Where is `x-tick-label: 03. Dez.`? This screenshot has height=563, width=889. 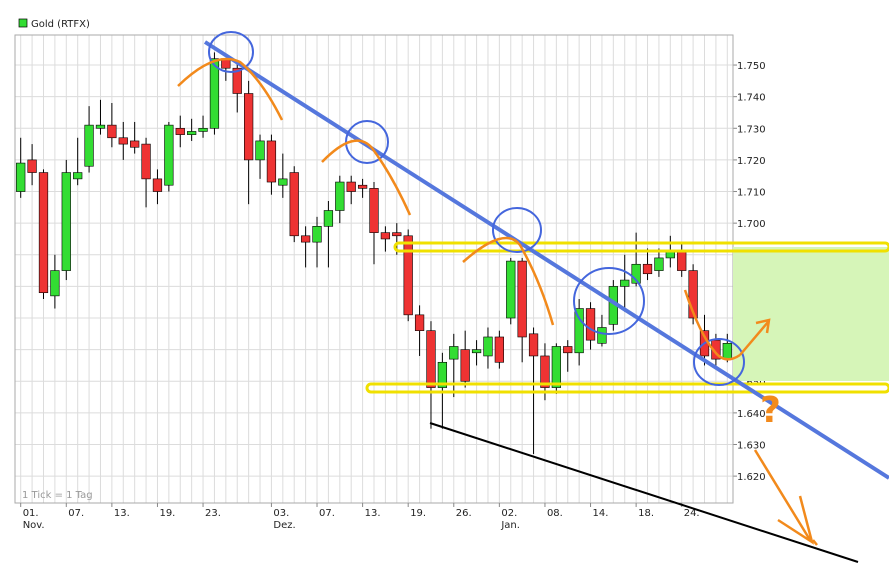 x-tick-label: 03. Dez. is located at coordinates (284, 519).